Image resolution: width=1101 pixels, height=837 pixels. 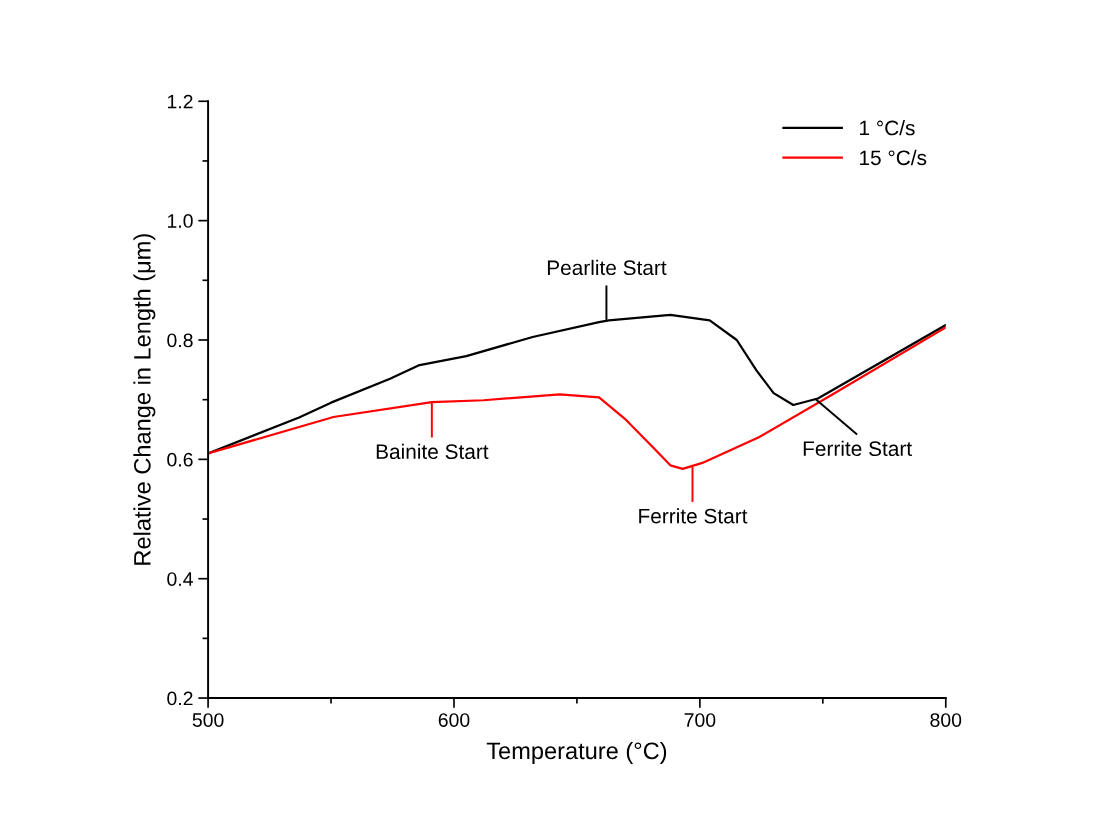 What do you see at coordinates (946, 720) in the screenshot?
I see `x-tick-label: 800` at bounding box center [946, 720].